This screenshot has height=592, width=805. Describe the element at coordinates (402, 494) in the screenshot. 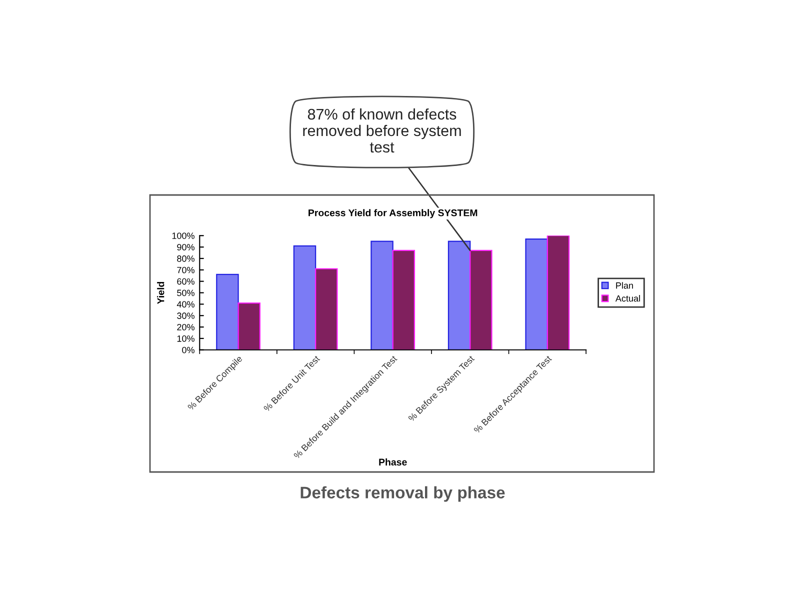

I see `text: Defects removal by phase` at that location.